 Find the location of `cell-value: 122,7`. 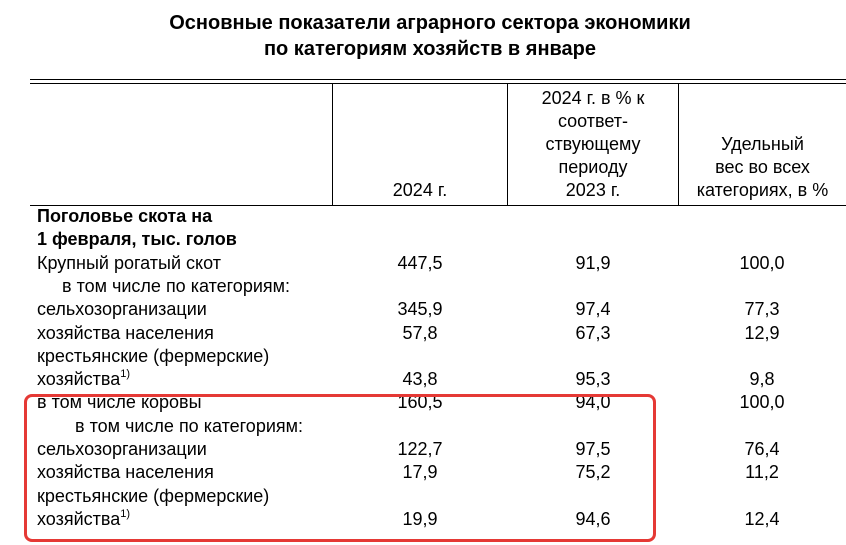

cell-value: 122,7 is located at coordinates (420, 449).